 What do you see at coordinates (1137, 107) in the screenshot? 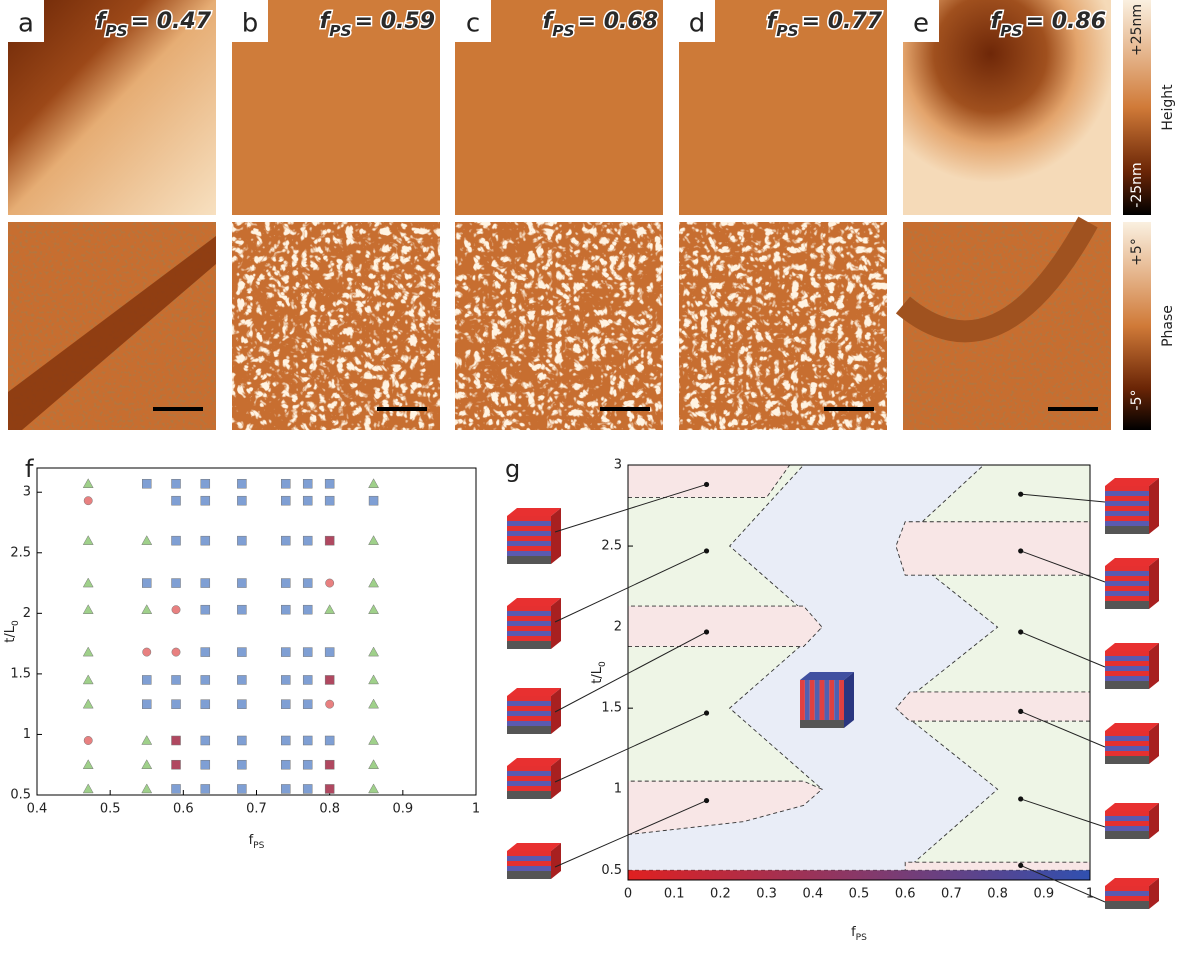
I see `colorbar` at bounding box center [1137, 107].